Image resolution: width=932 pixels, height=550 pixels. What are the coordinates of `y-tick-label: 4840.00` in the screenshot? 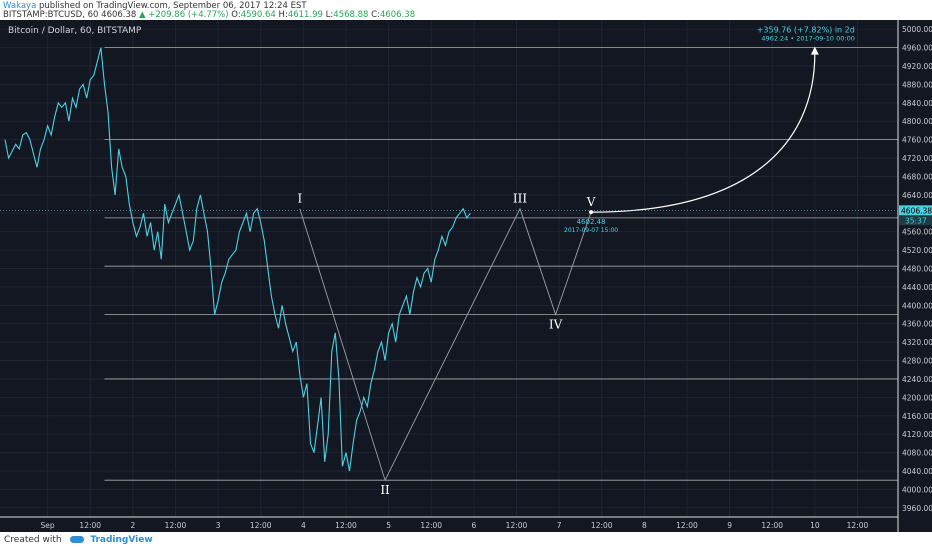 It's located at (917, 103).